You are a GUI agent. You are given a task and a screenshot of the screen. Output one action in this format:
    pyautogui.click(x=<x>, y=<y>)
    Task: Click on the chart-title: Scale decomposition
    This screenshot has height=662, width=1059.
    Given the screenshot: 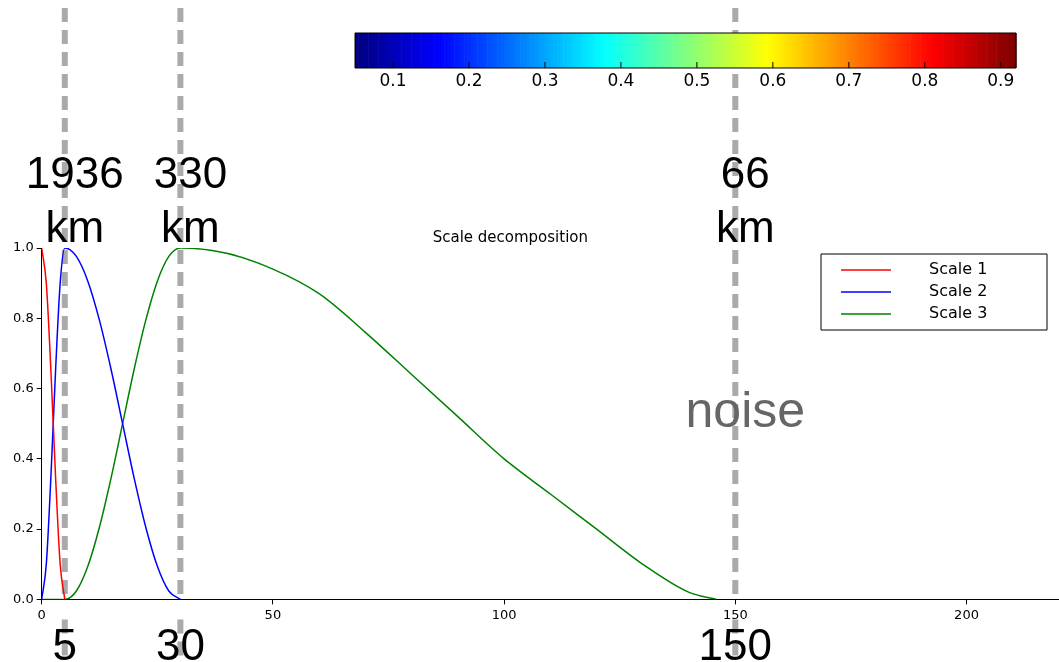 What is the action you would take?
    pyautogui.click(x=510, y=237)
    